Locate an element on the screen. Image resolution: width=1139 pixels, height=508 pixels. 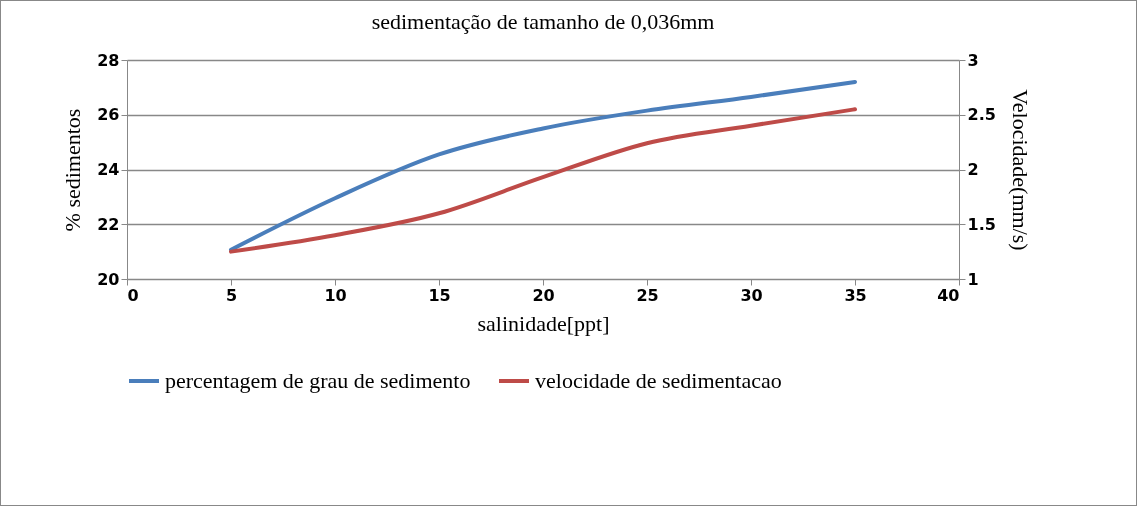
legend-label: percentagem de grau de sedimento is located at coordinates (318, 380).